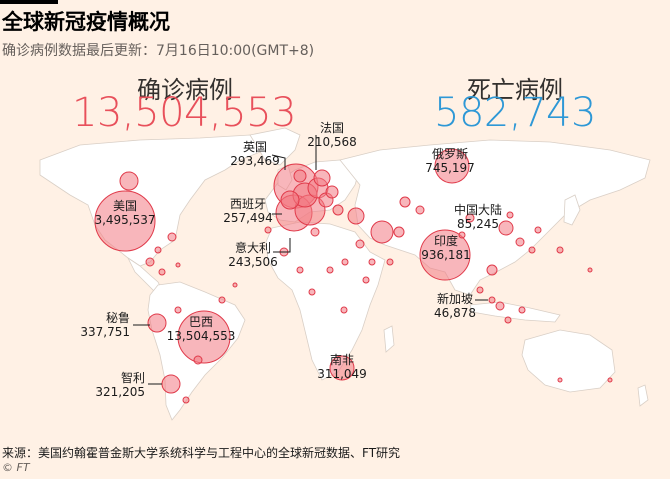 The width and height of the screenshot is (670, 479). I want to click on africa, so click(325, 301).